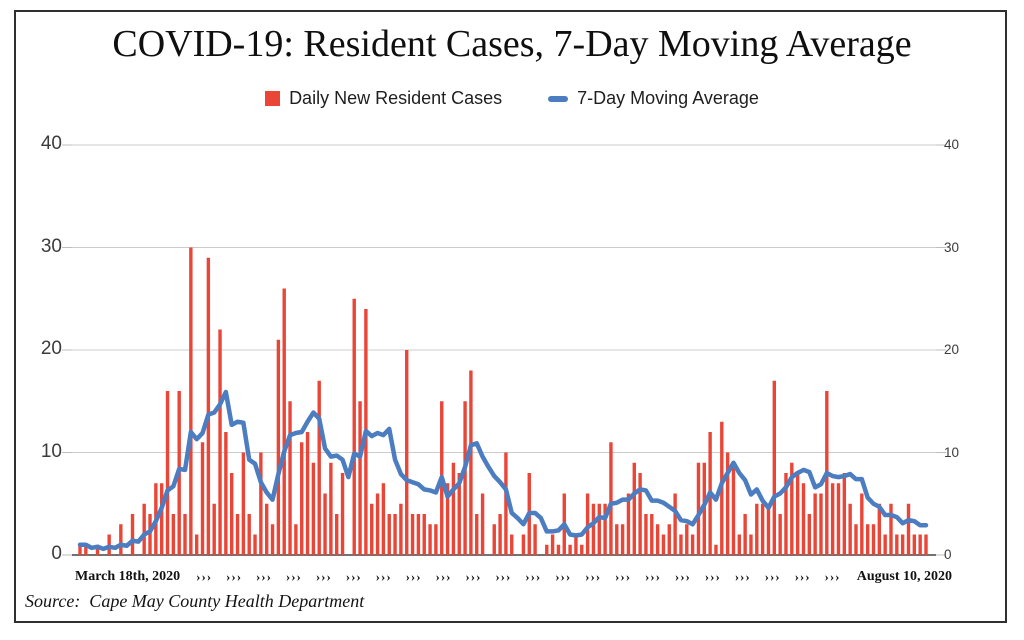  Describe the element at coordinates (51, 143) in the screenshot. I see `y-tick-label-left-40: 40` at that location.